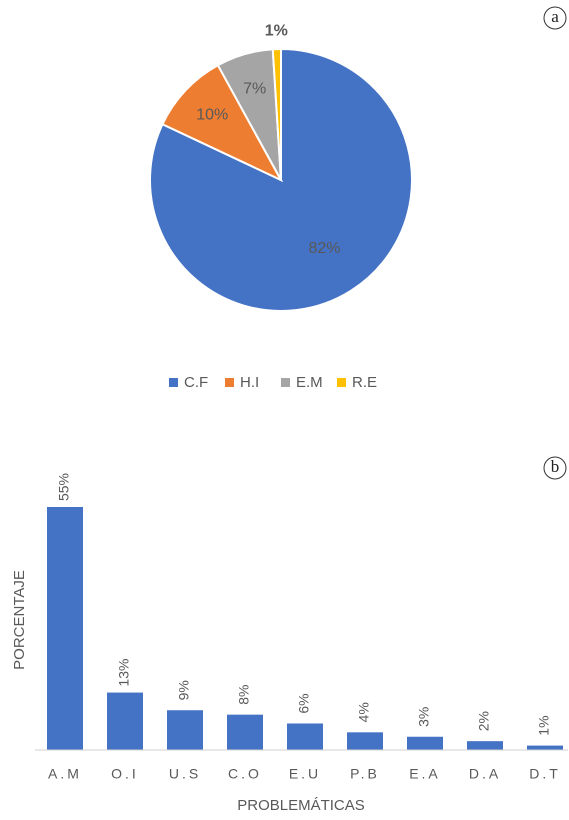 The height and width of the screenshot is (820, 569). Describe the element at coordinates (545, 774) in the screenshot. I see `x-tick-label: D.T` at that location.